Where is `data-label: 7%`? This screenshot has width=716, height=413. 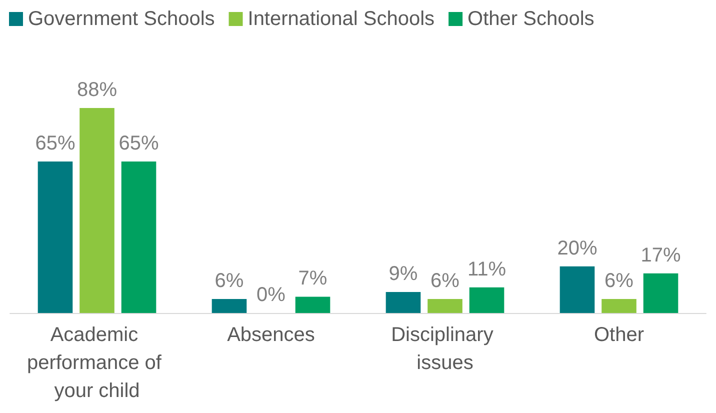
data-label: 7% is located at coordinates (313, 279).